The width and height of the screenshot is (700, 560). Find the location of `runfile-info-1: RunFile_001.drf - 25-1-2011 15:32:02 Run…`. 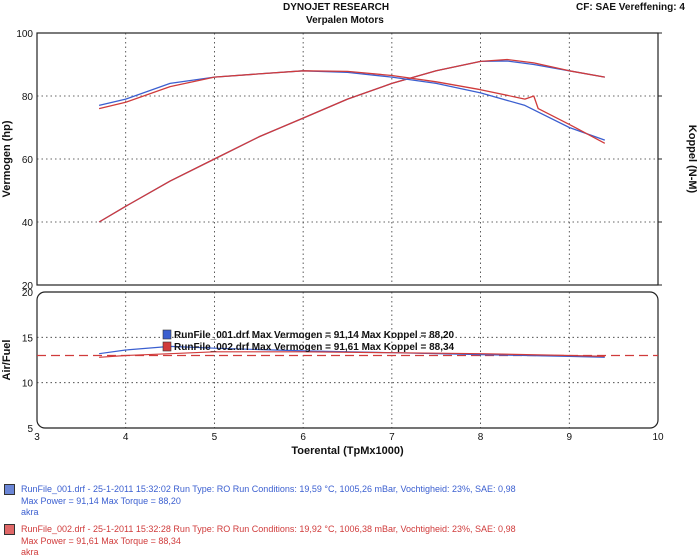

runfile-info-1: RunFile_001.drf - 25-1-2011 15:32:02 Run… is located at coordinates (260, 501).